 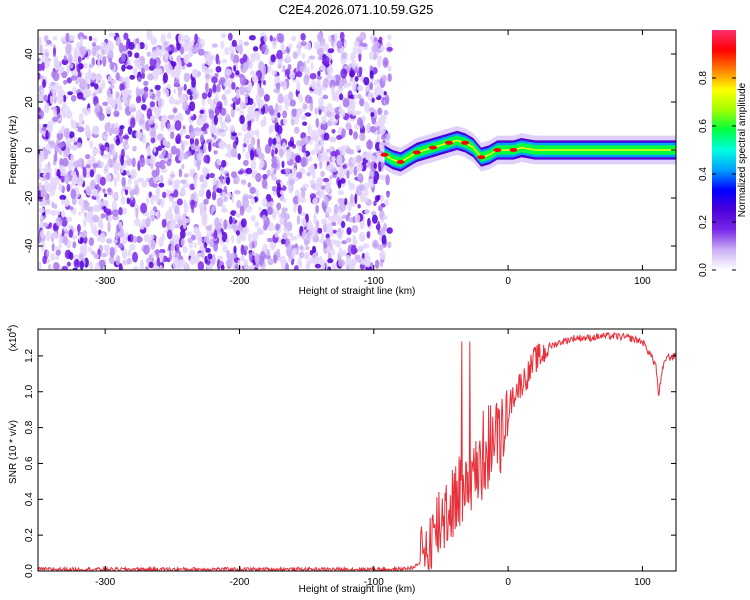 What do you see at coordinates (29, 391) in the screenshot?
I see `snr-y-tick-label: 1.0` at bounding box center [29, 391].